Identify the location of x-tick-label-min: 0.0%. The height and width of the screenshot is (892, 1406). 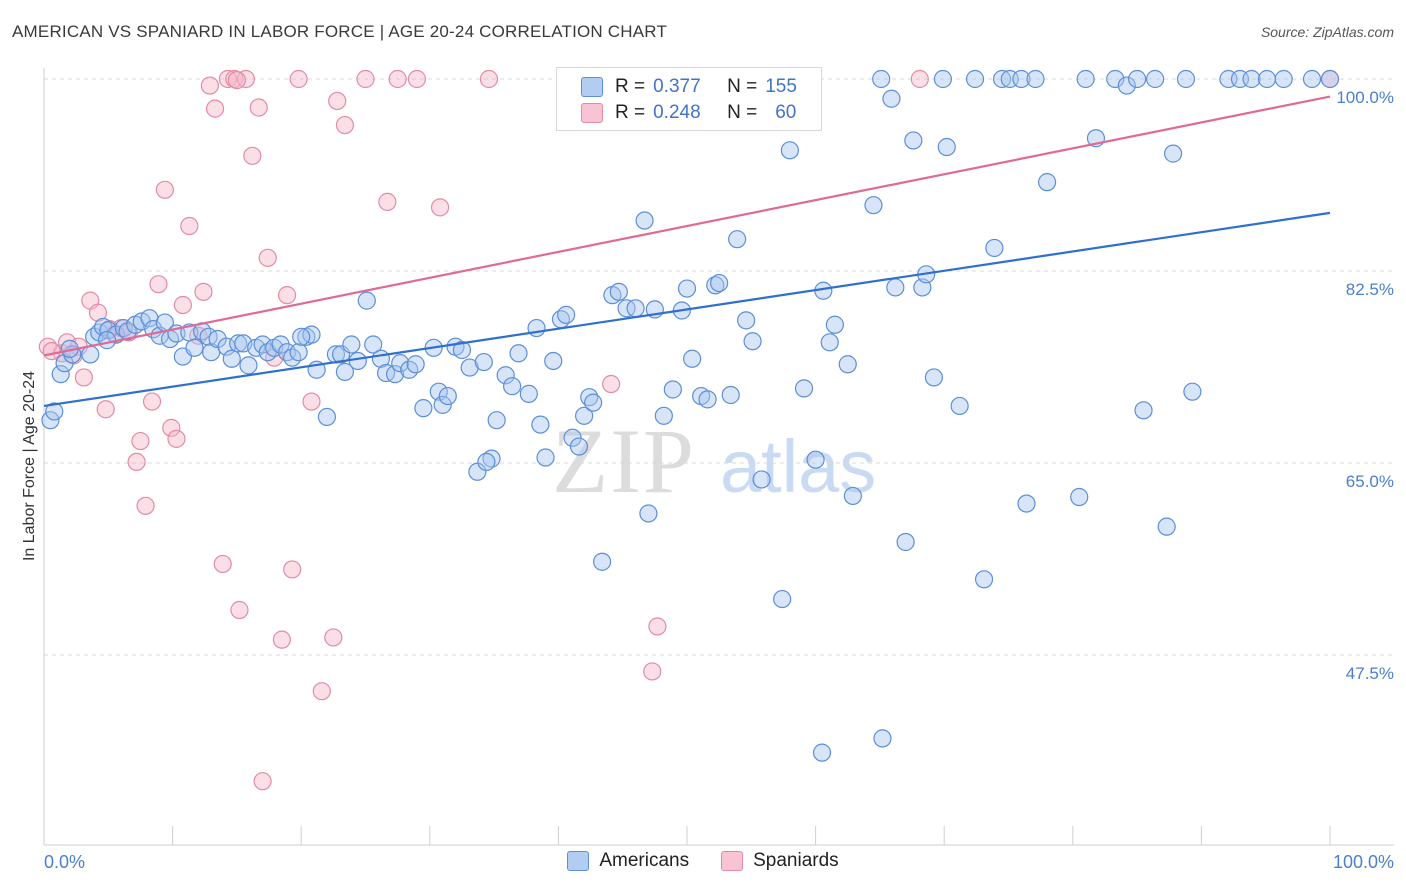
(65, 862).